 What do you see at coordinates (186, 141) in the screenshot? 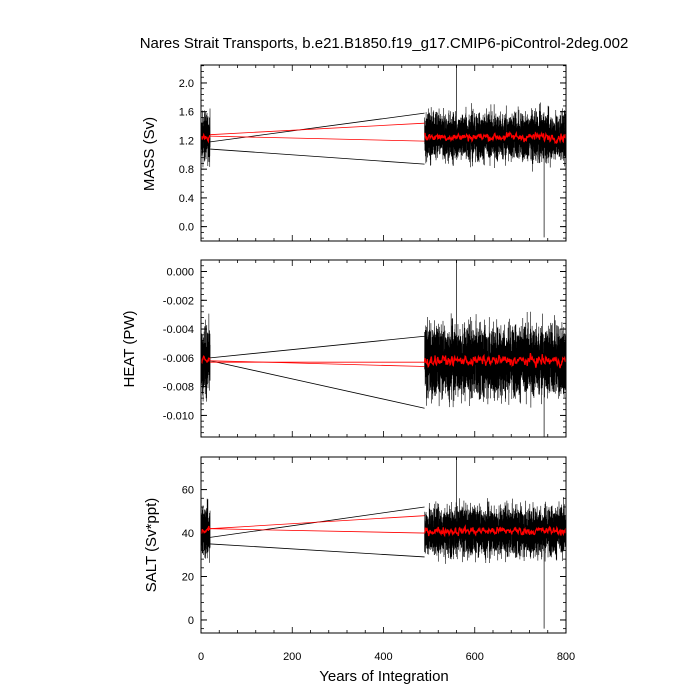
I see `y-tick-label: 1.2` at bounding box center [186, 141].